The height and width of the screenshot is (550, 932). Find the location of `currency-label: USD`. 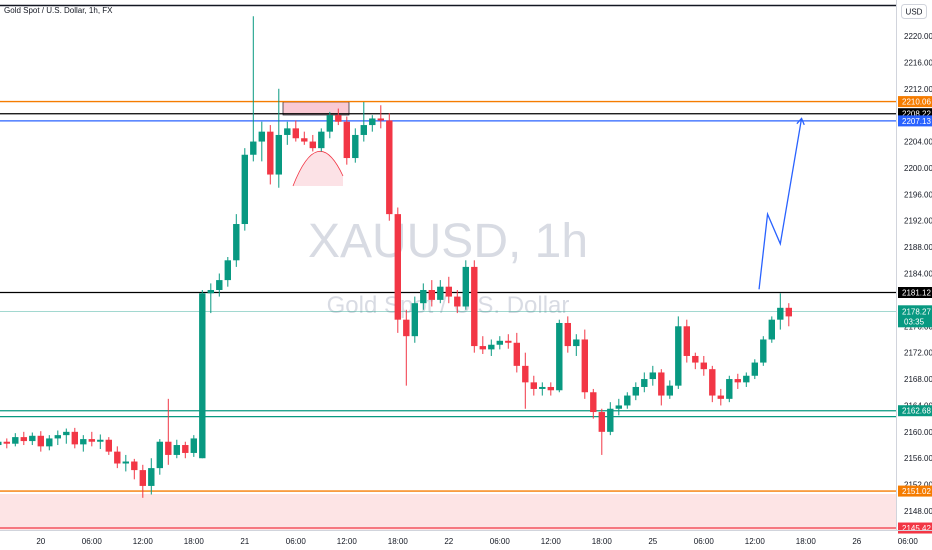

currency-label: USD is located at coordinates (914, 12).